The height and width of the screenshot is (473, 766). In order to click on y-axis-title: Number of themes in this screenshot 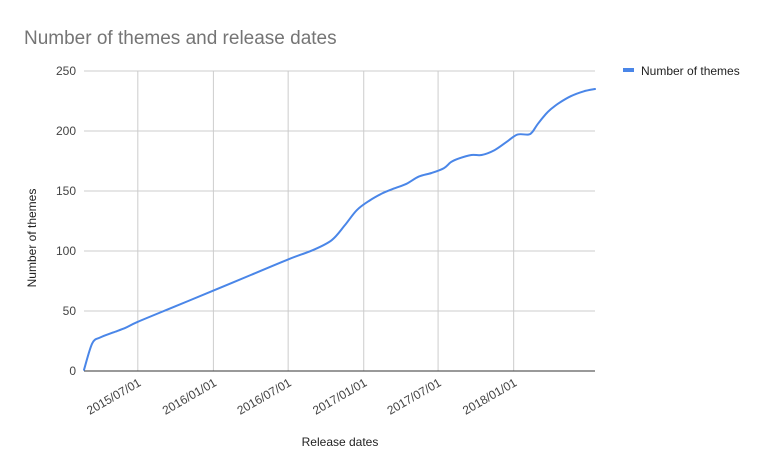, I will do `click(32, 238)`.